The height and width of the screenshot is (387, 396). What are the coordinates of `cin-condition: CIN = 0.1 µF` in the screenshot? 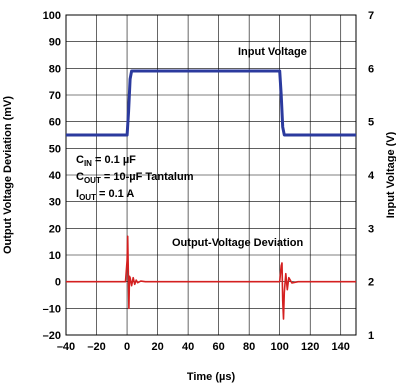 It's located at (106, 161).